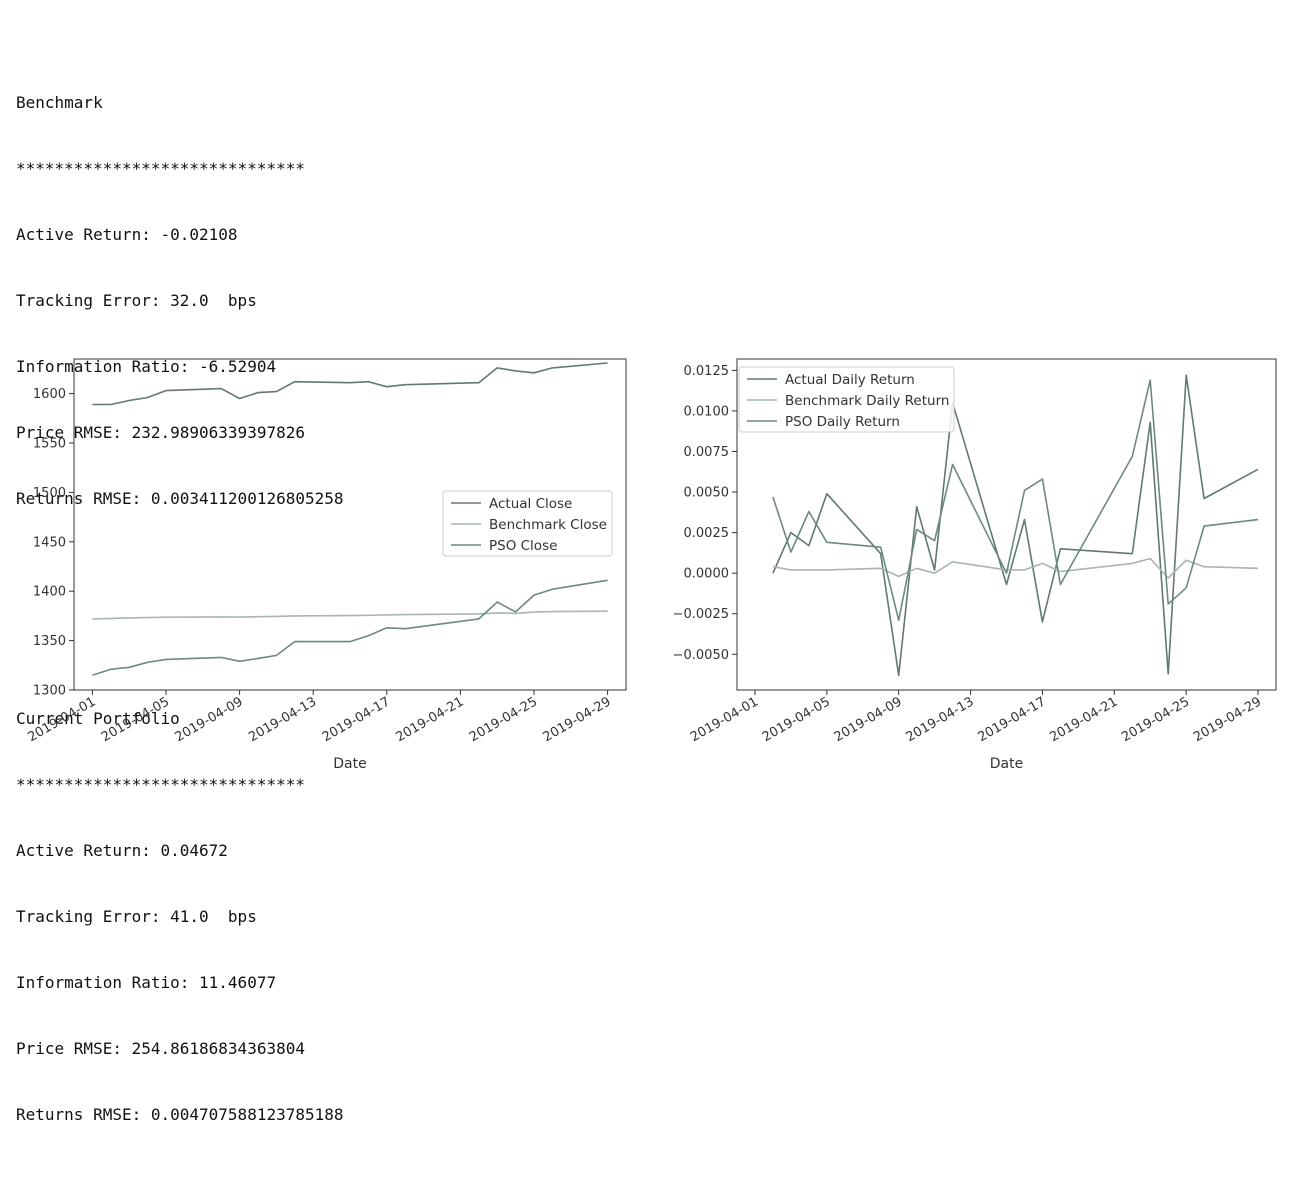 The height and width of the screenshot is (1192, 1297). What do you see at coordinates (701, 614) in the screenshot?
I see `y-tick-label: −0.0025` at bounding box center [701, 614].